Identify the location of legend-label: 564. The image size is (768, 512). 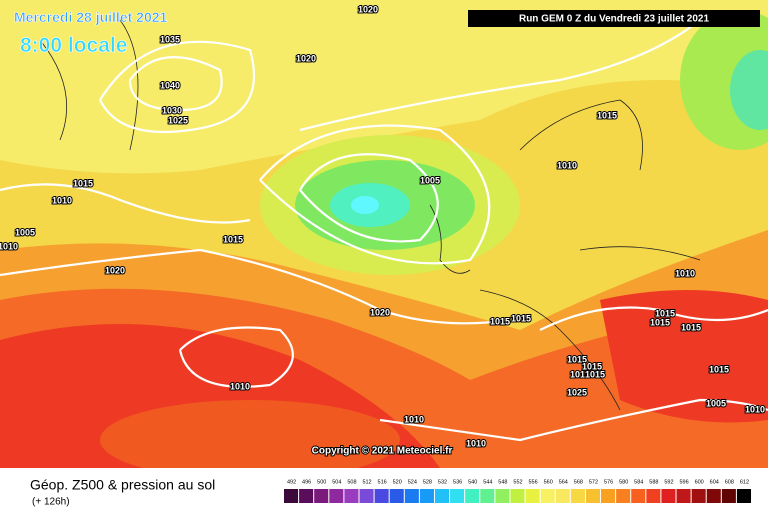
(563, 482).